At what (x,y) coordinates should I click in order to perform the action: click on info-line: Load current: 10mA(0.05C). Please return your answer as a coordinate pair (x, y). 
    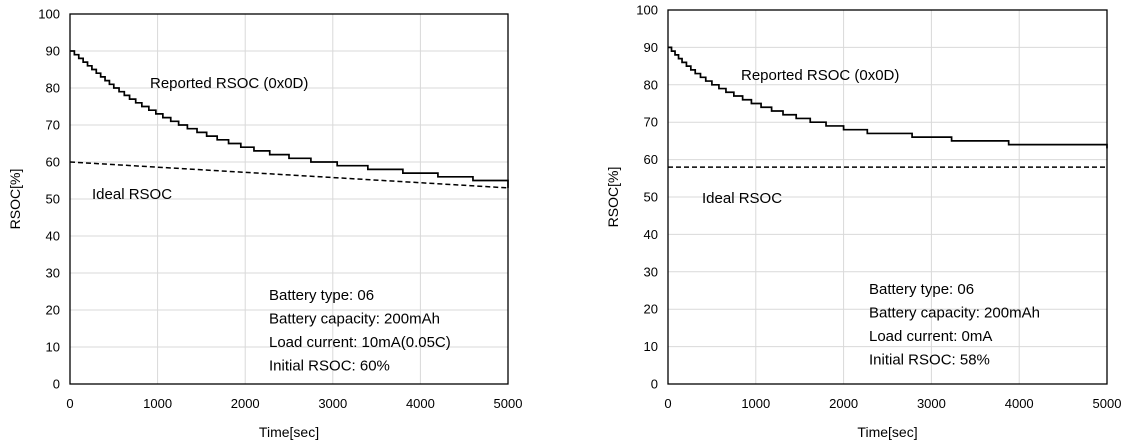
    Looking at the image, I should click on (360, 342).